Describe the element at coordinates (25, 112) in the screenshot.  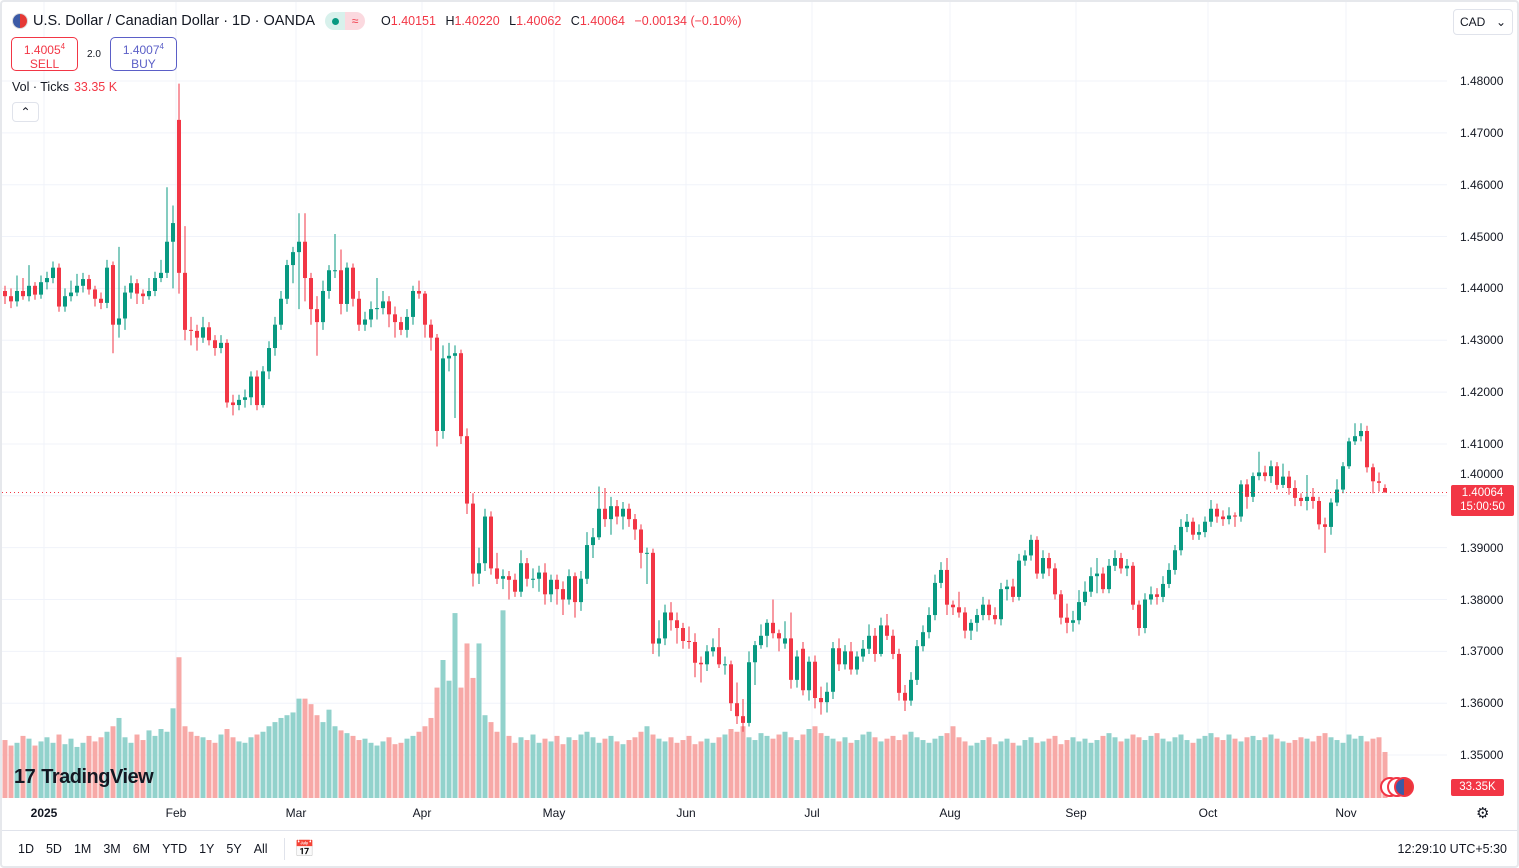
I see `collapse-legend-button: ⌃` at that location.